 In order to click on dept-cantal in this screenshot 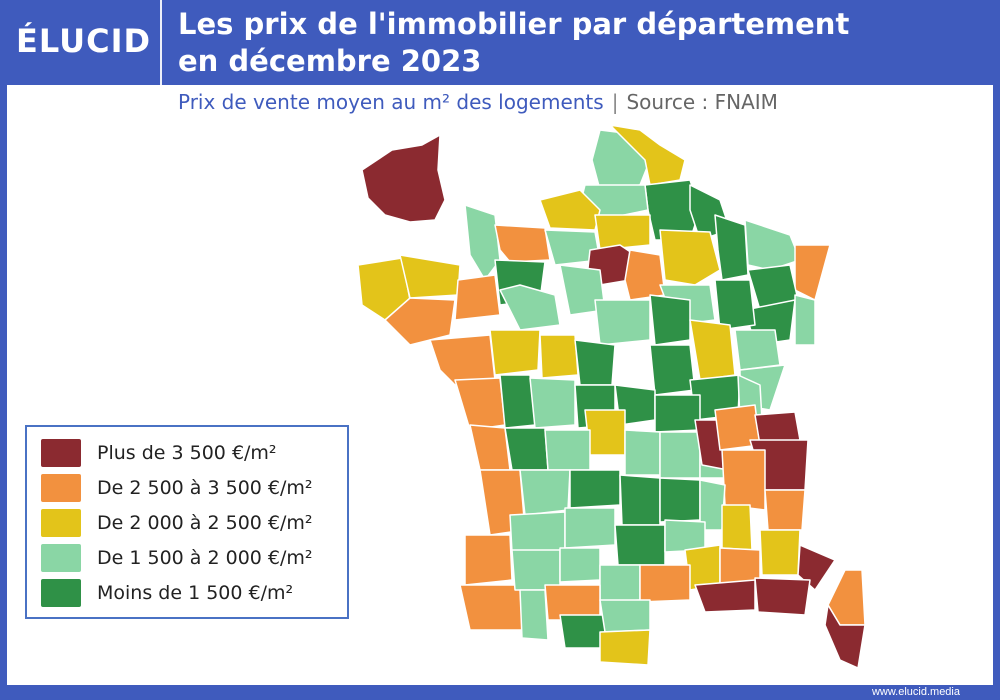, I will do `click(640, 500)`.